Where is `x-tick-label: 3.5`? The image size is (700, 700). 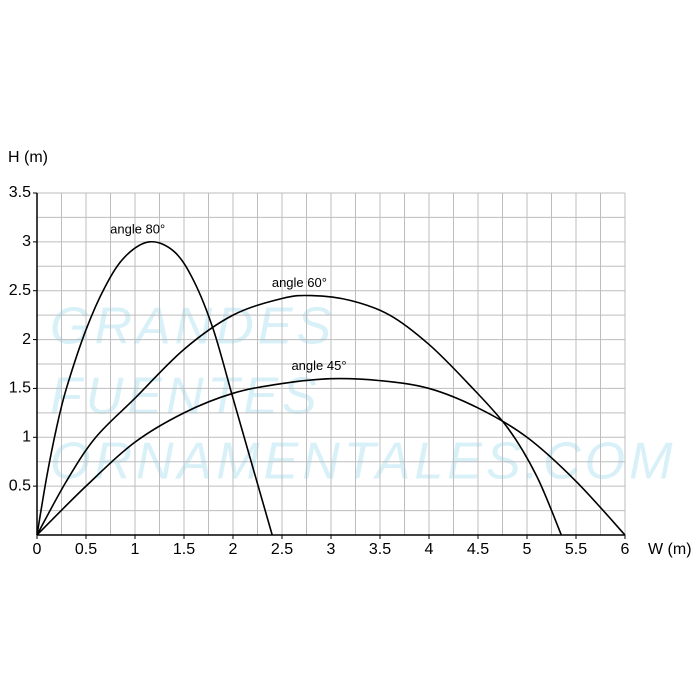
x-tick-label: 3.5 is located at coordinates (380, 549).